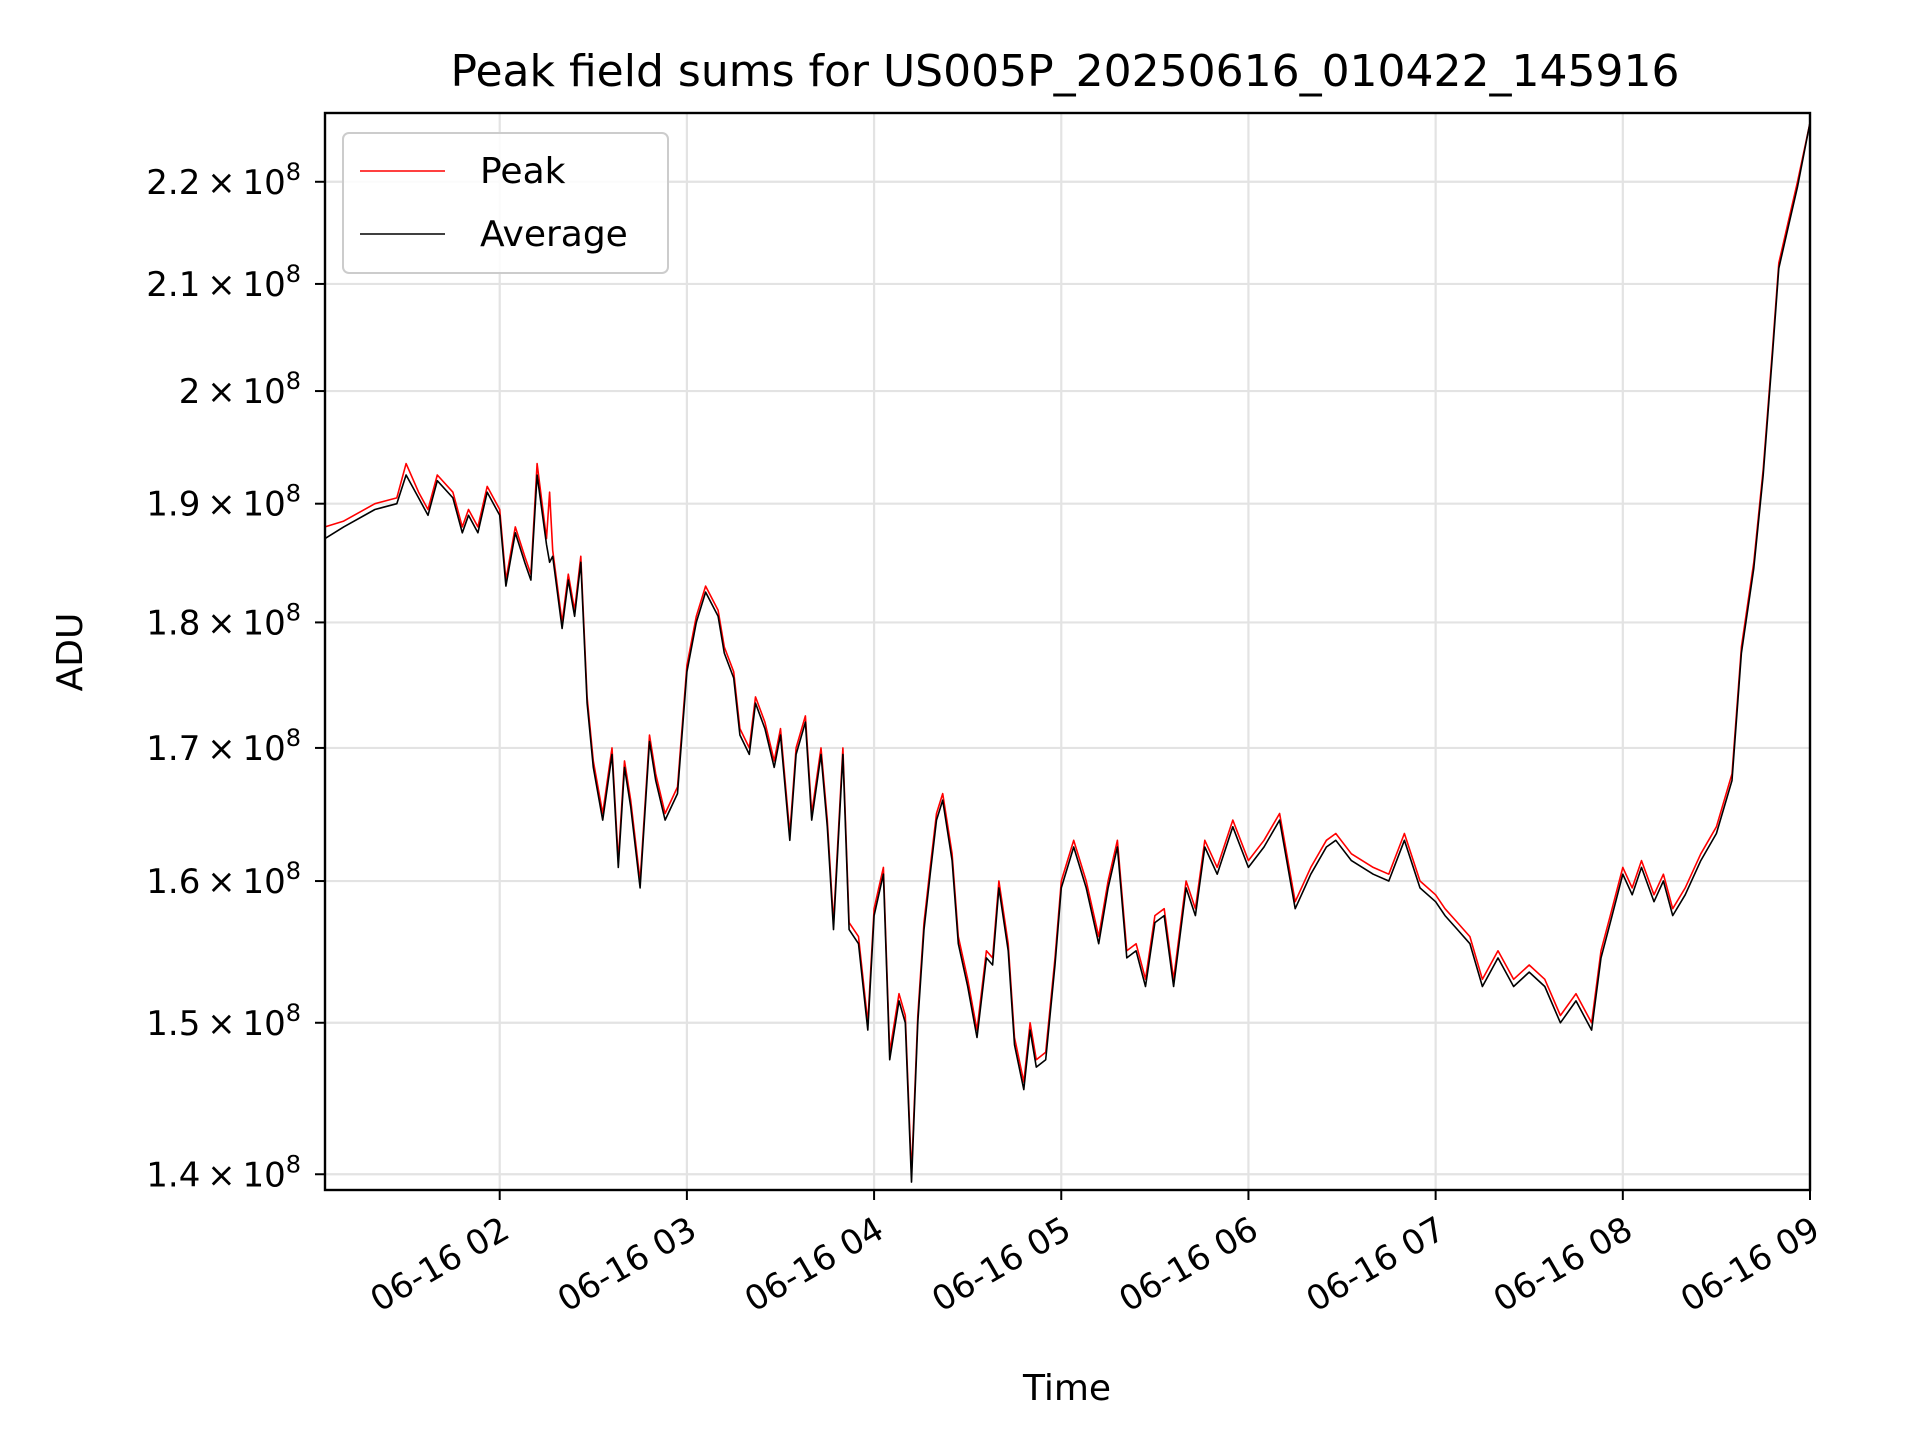  What do you see at coordinates (223, 180) in the screenshot?
I see `y-tick-label: 2.2 × 108` at bounding box center [223, 180].